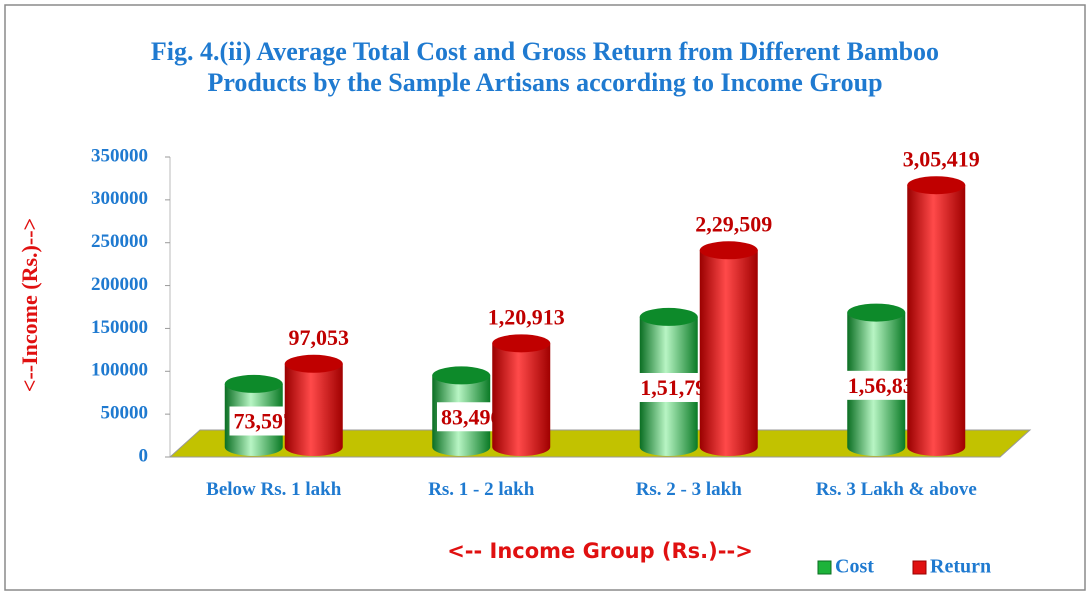 The width and height of the screenshot is (1091, 595). What do you see at coordinates (119, 370) in the screenshot?
I see `y-tick-label: 100000` at bounding box center [119, 370].